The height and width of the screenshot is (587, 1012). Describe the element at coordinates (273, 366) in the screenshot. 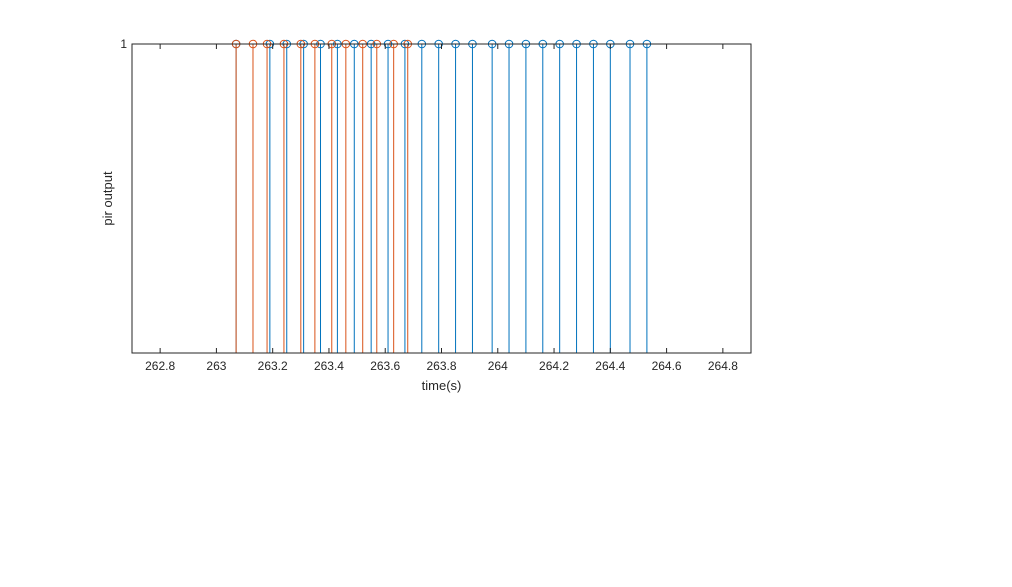

I see `x-tick-label: 263.2` at that location.